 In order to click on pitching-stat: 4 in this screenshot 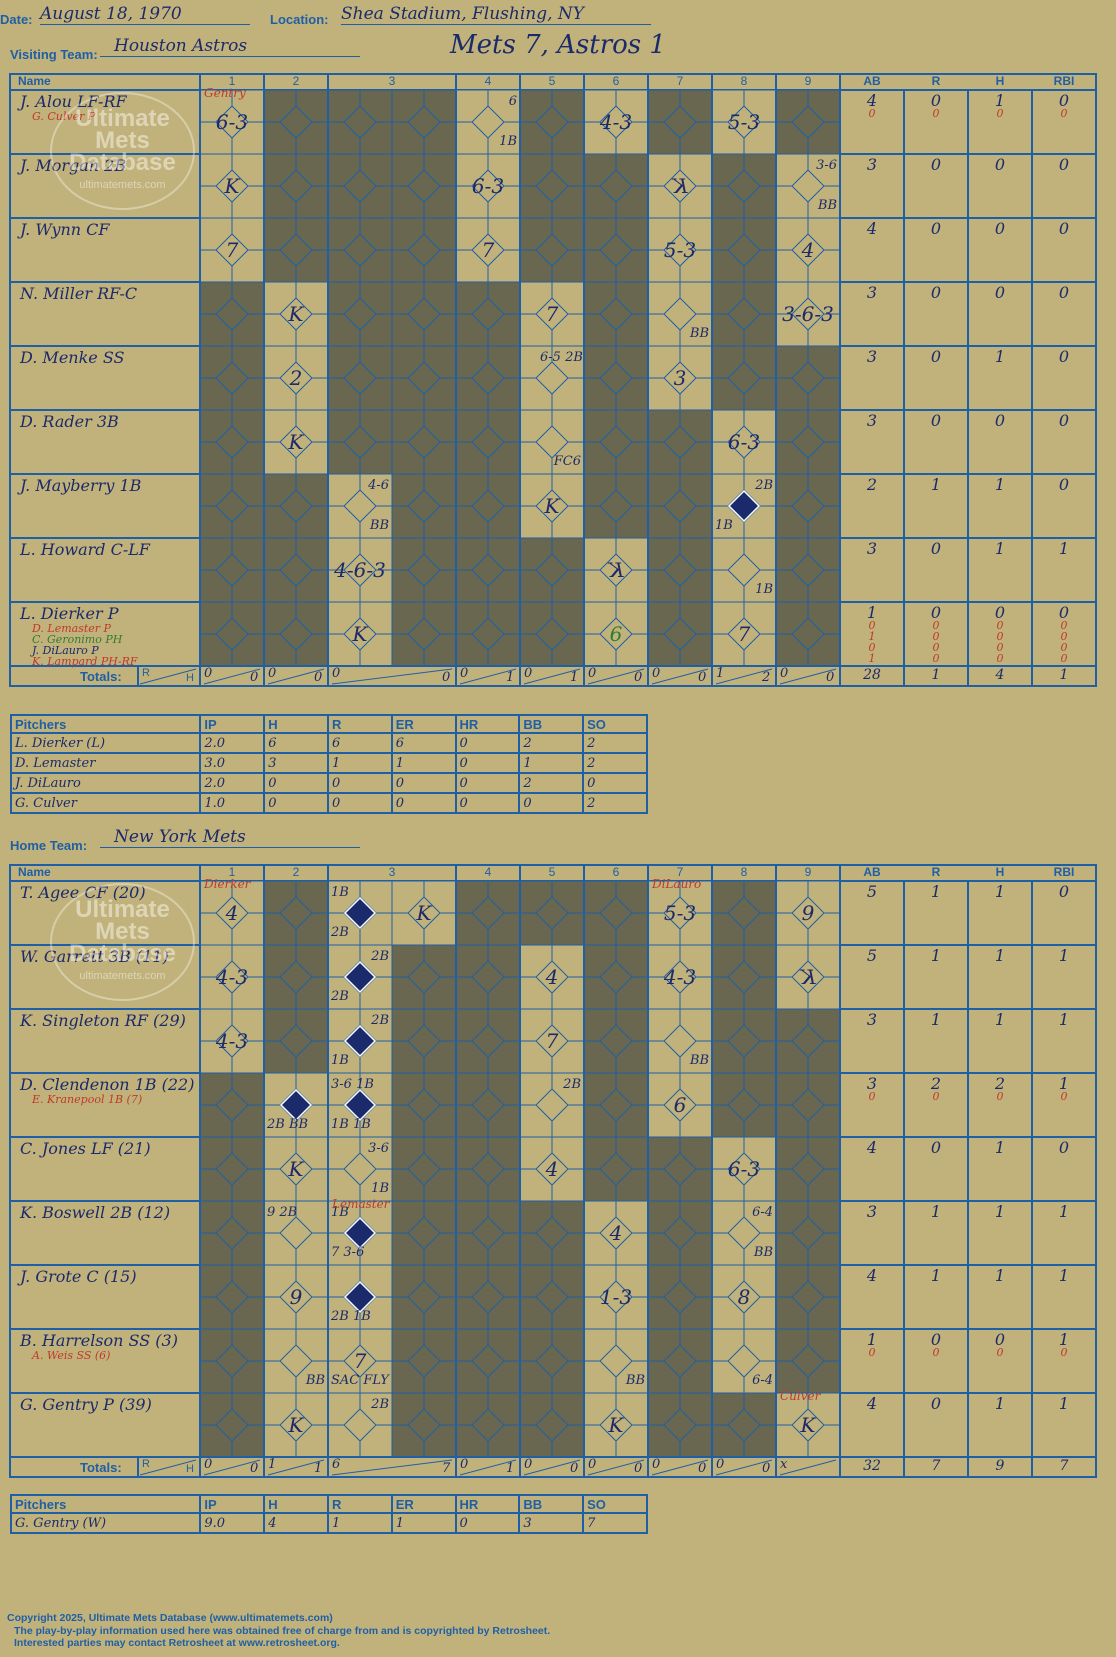, I will do `click(296, 1523)`.